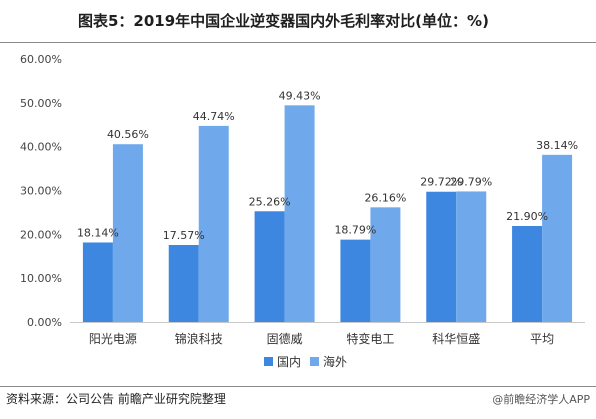 The image size is (596, 419). Describe the element at coordinates (321, 338) in the screenshot. I see `x-axis: 阳光电源 锦浪科技 固德威 特变电工 科华恒盛 平均` at that location.